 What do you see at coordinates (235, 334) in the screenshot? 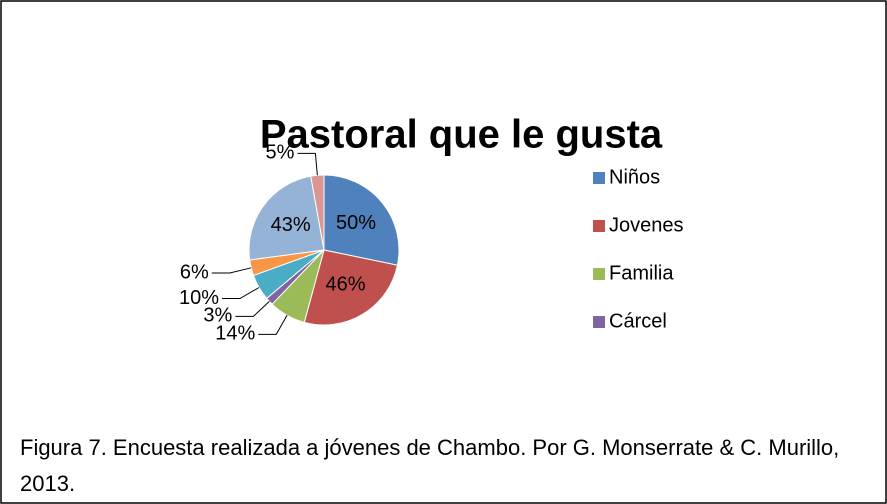
I see `data-label: 14%` at bounding box center [235, 334].